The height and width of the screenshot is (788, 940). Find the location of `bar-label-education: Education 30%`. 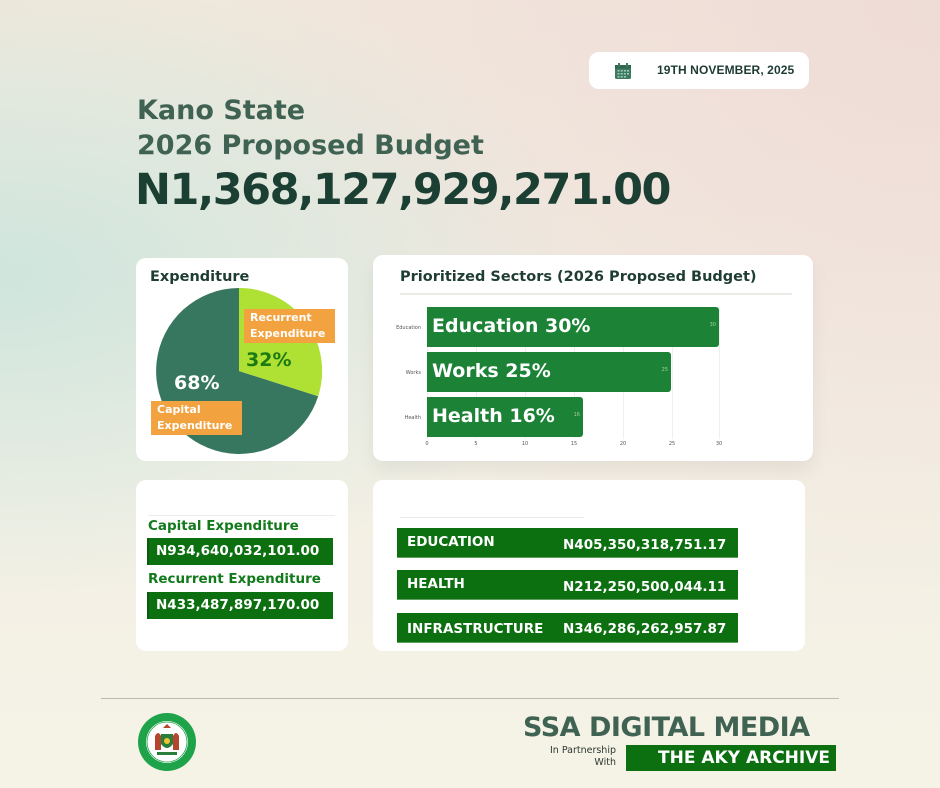

bar-label-education: Education 30% is located at coordinates (511, 326).